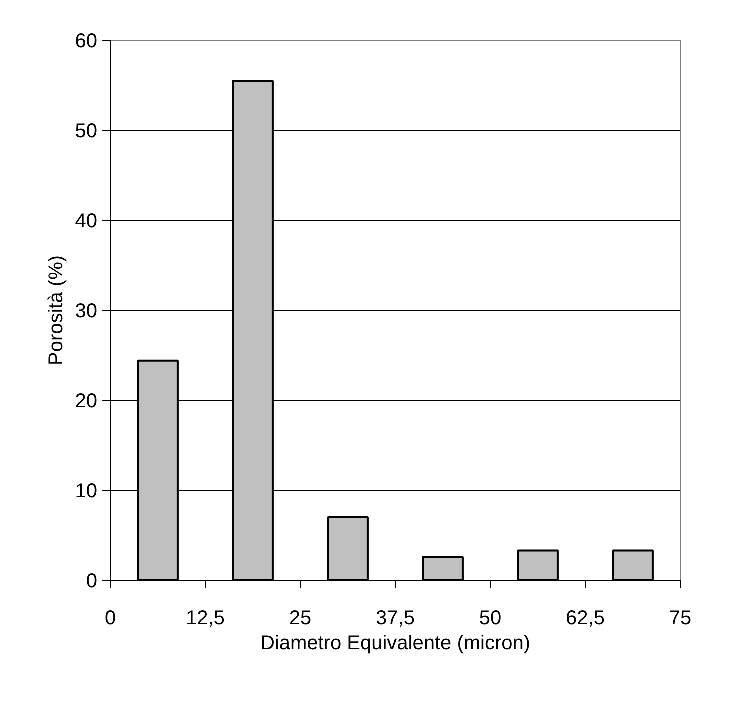  What do you see at coordinates (86, 131) in the screenshot?
I see `y-tick-label: 50` at bounding box center [86, 131].